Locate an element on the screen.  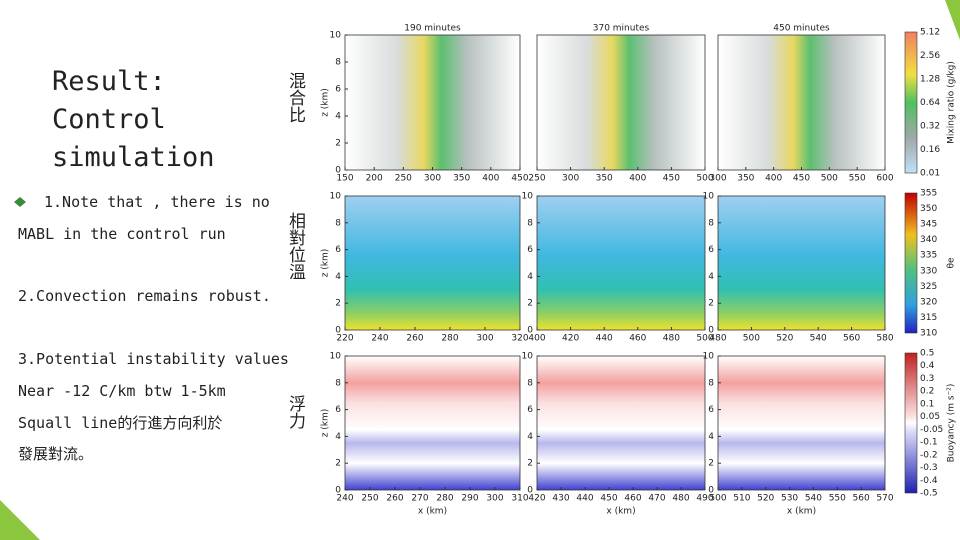
x-tick-label: 470 is located at coordinates (656, 499).